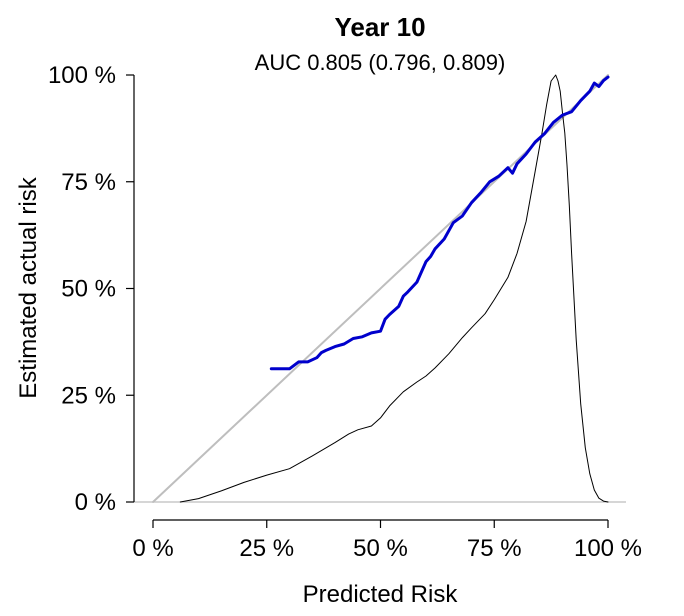 The image size is (684, 616). Describe the element at coordinates (95, 502) in the screenshot. I see `y-tick-label: 0 %` at that location.